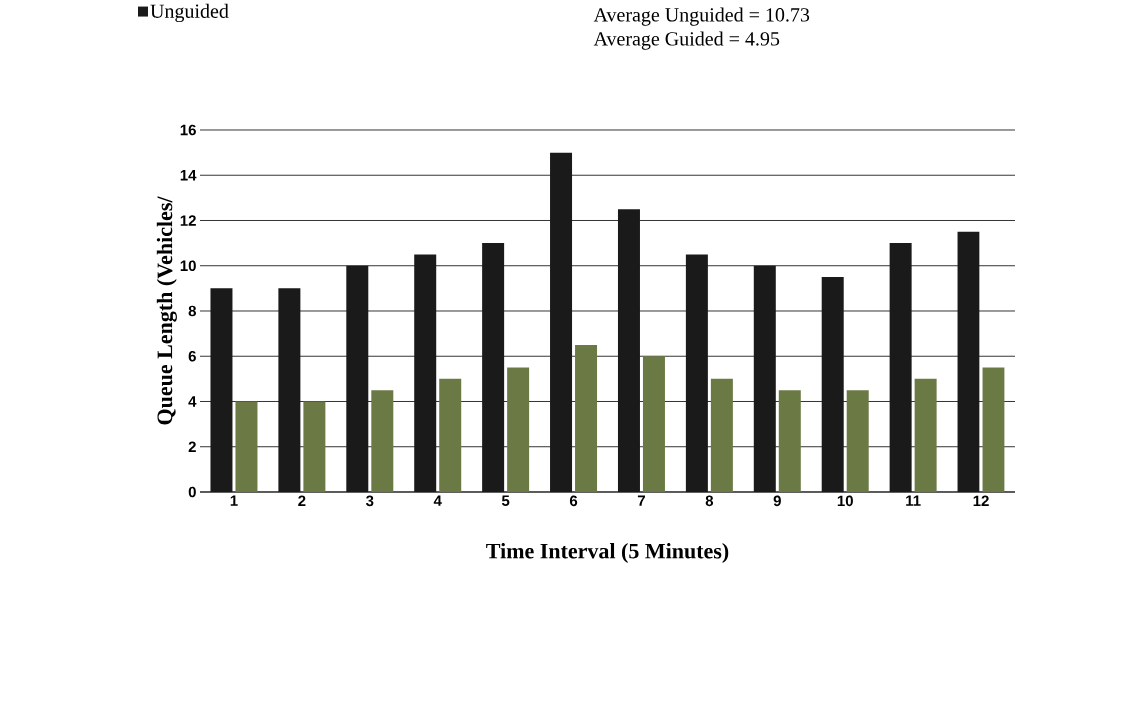 Image resolution: width=1141 pixels, height=704 pixels. What do you see at coordinates (709, 501) in the screenshot?
I see `x-tick-label: 8` at bounding box center [709, 501].